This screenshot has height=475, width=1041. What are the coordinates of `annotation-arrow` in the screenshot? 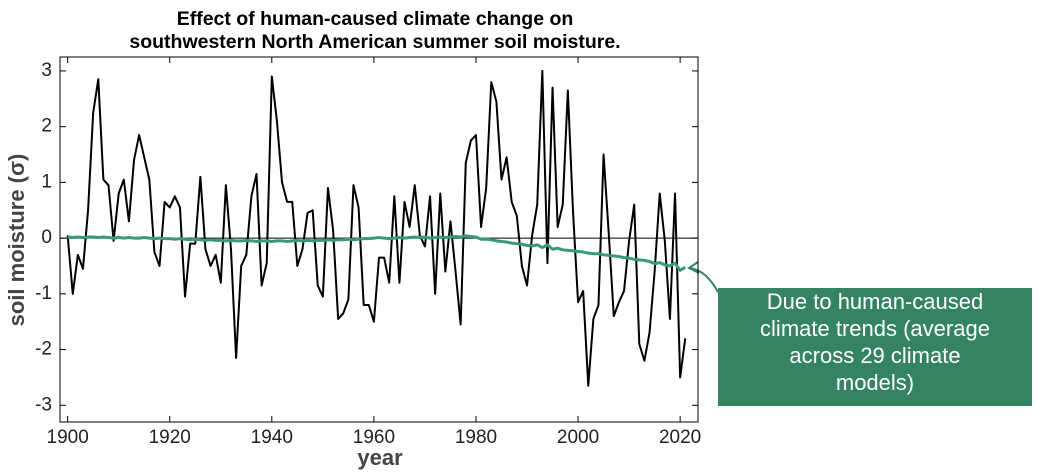 It's located at (704, 280).